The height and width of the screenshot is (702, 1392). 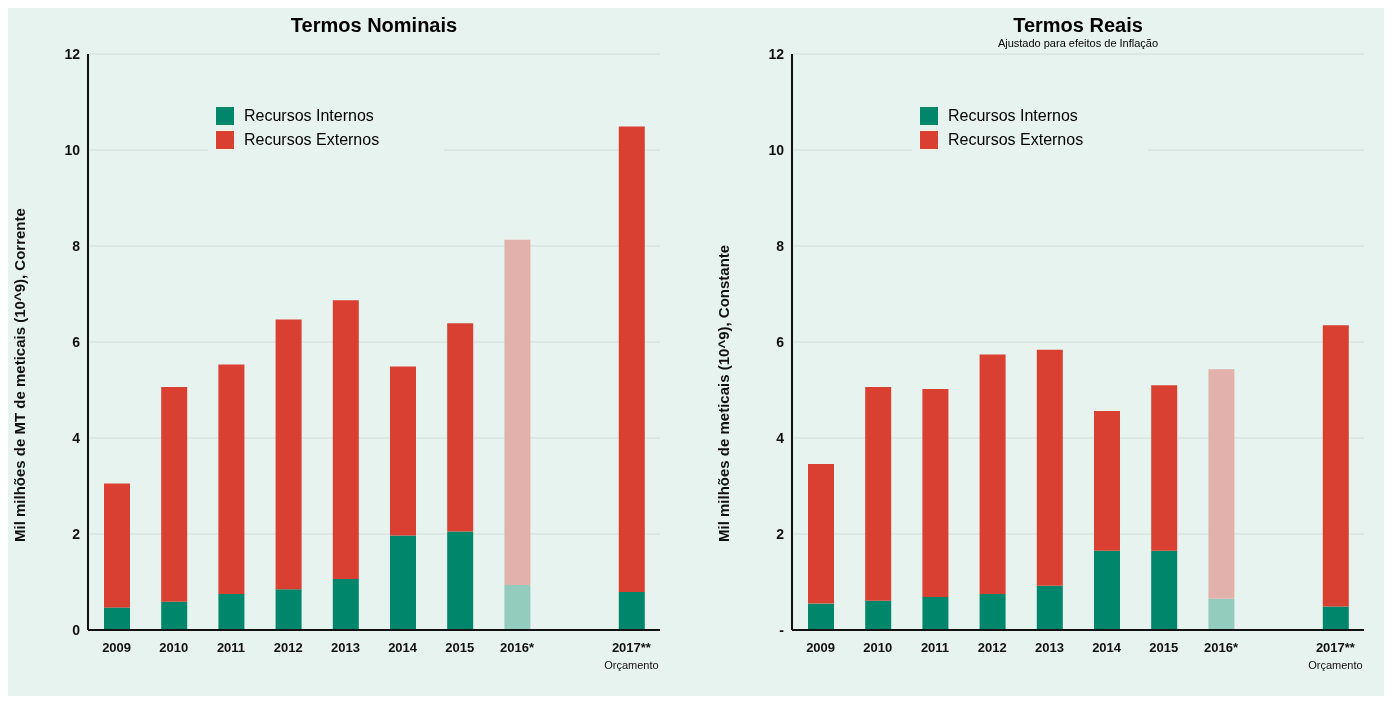 What do you see at coordinates (374, 25) in the screenshot?
I see `chart-title: Termos Nominais` at bounding box center [374, 25].